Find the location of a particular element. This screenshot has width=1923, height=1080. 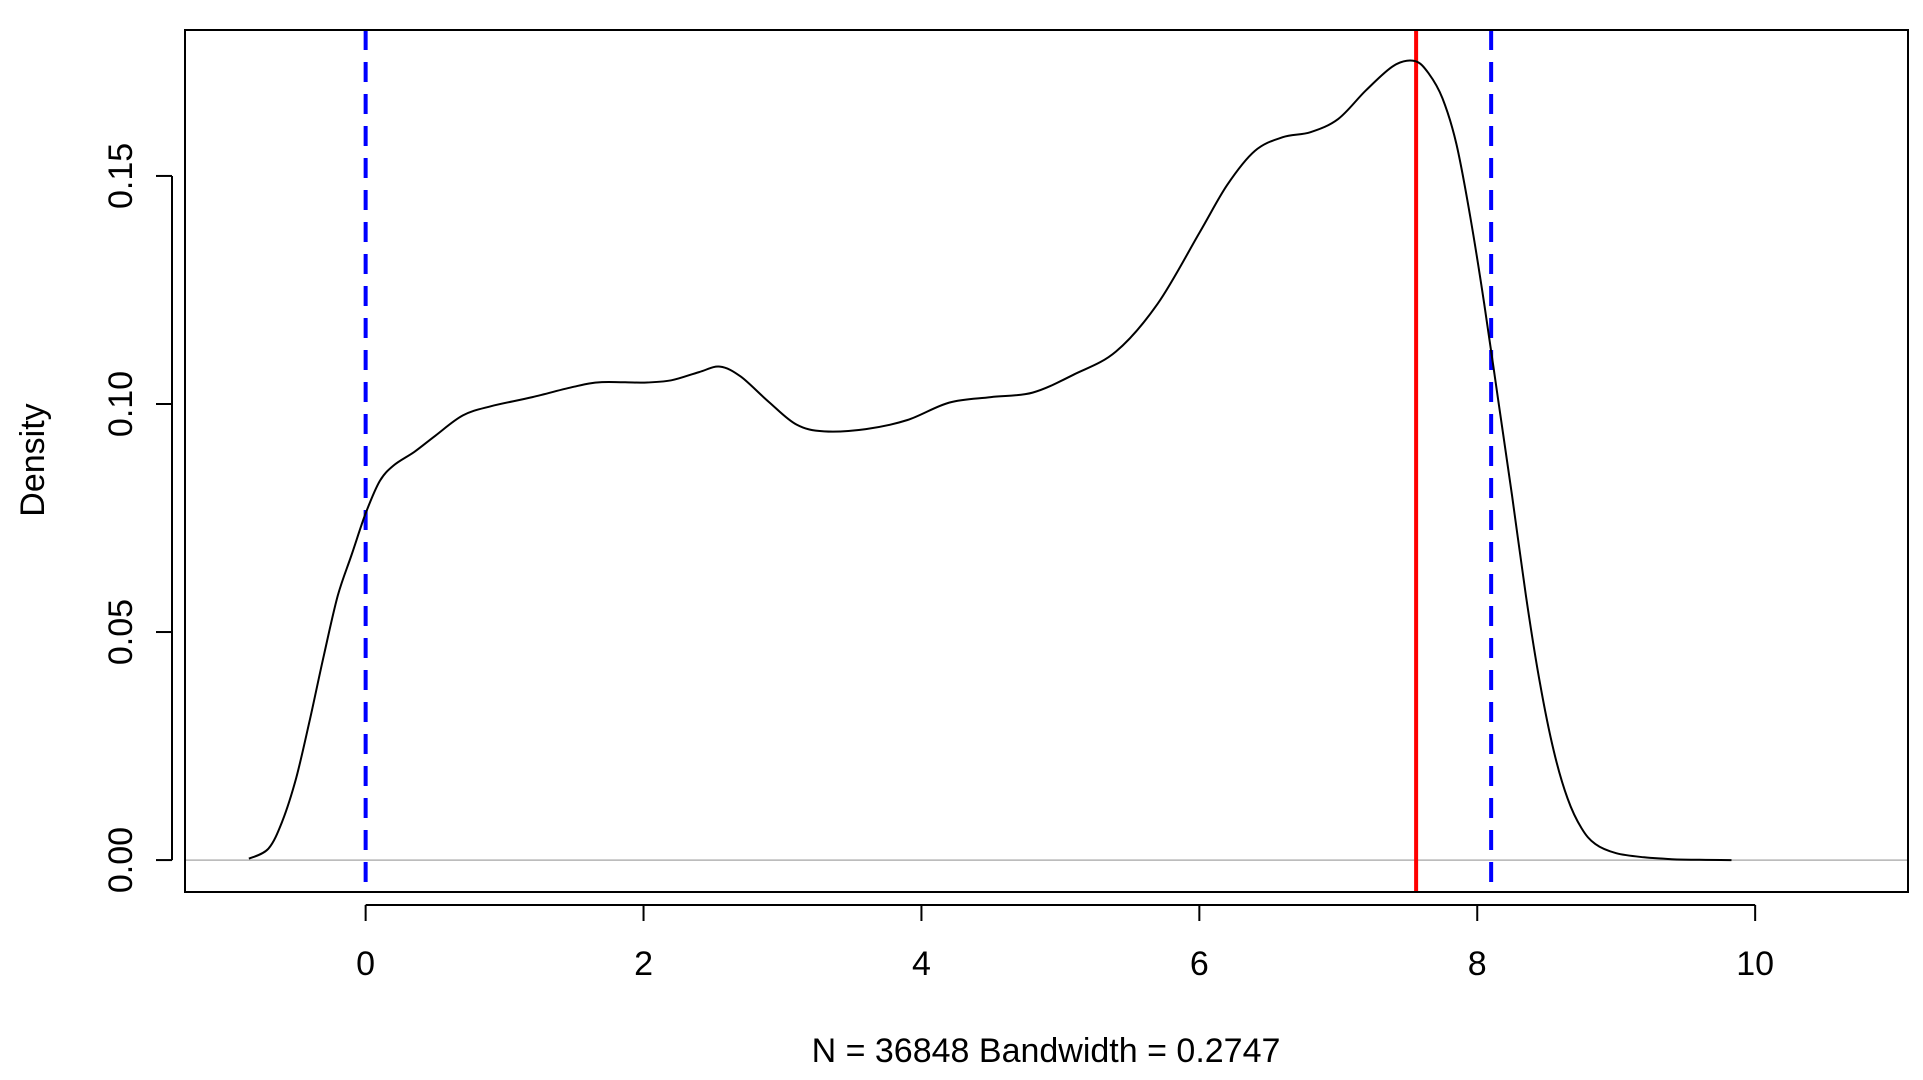

x-tick-label: 8 is located at coordinates (1477, 964).